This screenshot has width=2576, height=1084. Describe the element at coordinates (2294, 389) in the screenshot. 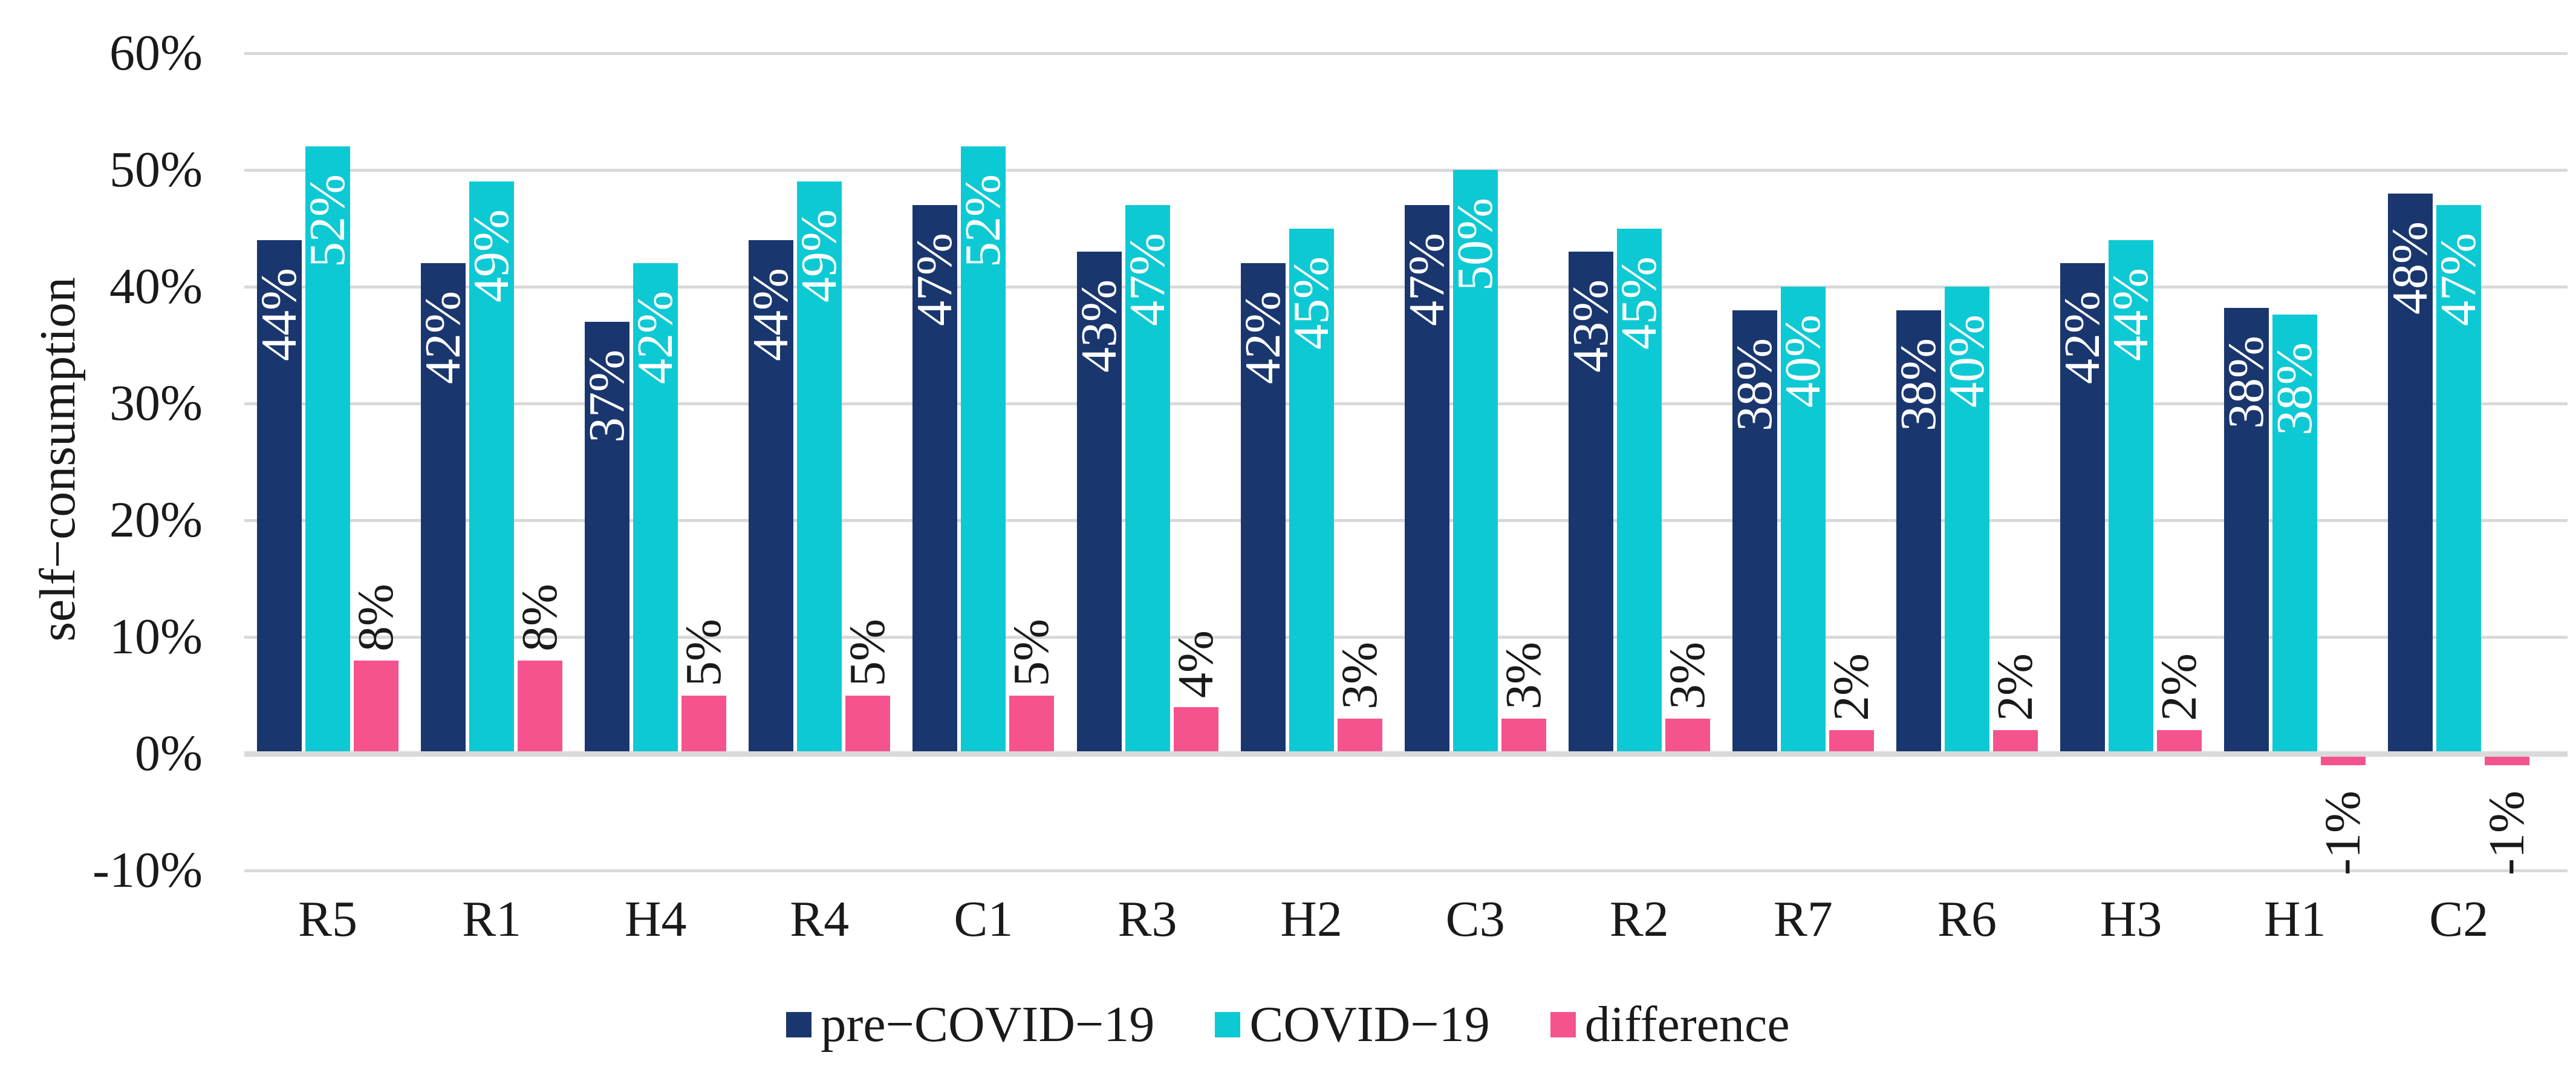

I see `covid-19-value-label-H1: 38%` at that location.